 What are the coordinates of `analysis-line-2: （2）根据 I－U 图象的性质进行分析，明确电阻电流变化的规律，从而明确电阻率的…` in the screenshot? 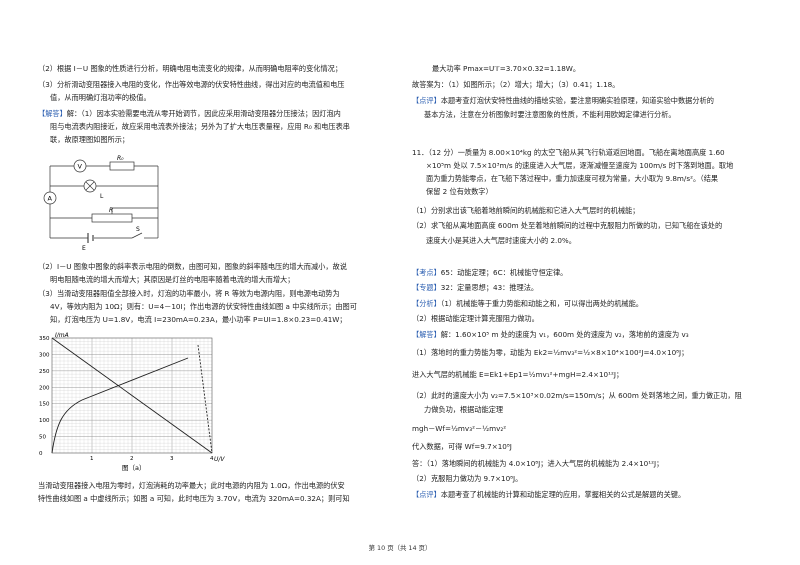 It's located at (190, 68).